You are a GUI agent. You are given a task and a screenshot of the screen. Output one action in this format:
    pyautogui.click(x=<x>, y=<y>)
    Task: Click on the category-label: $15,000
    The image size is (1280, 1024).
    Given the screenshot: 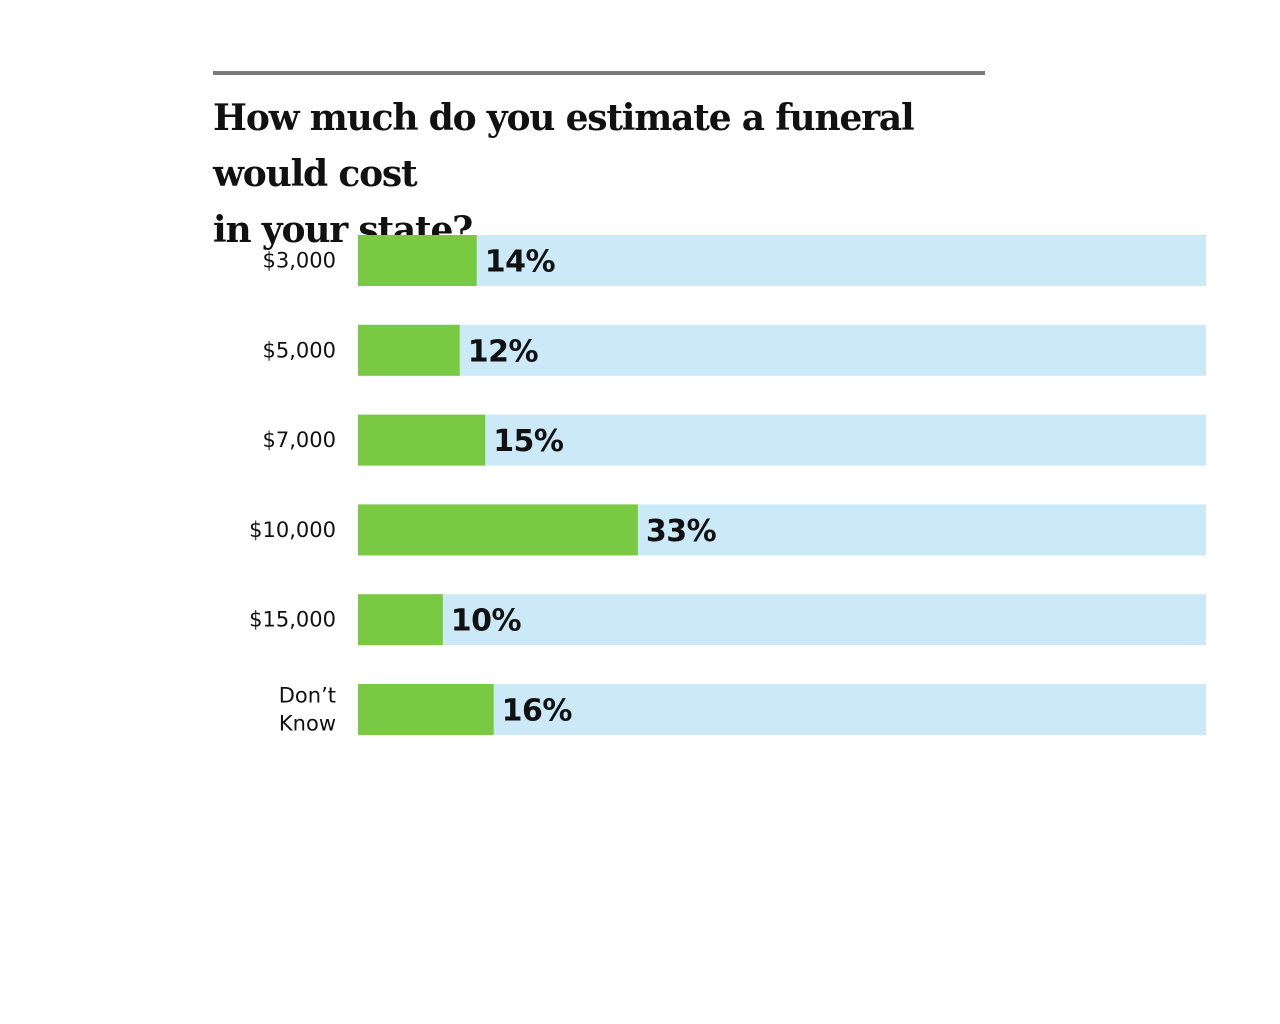 What is the action you would take?
    pyautogui.click(x=292, y=620)
    